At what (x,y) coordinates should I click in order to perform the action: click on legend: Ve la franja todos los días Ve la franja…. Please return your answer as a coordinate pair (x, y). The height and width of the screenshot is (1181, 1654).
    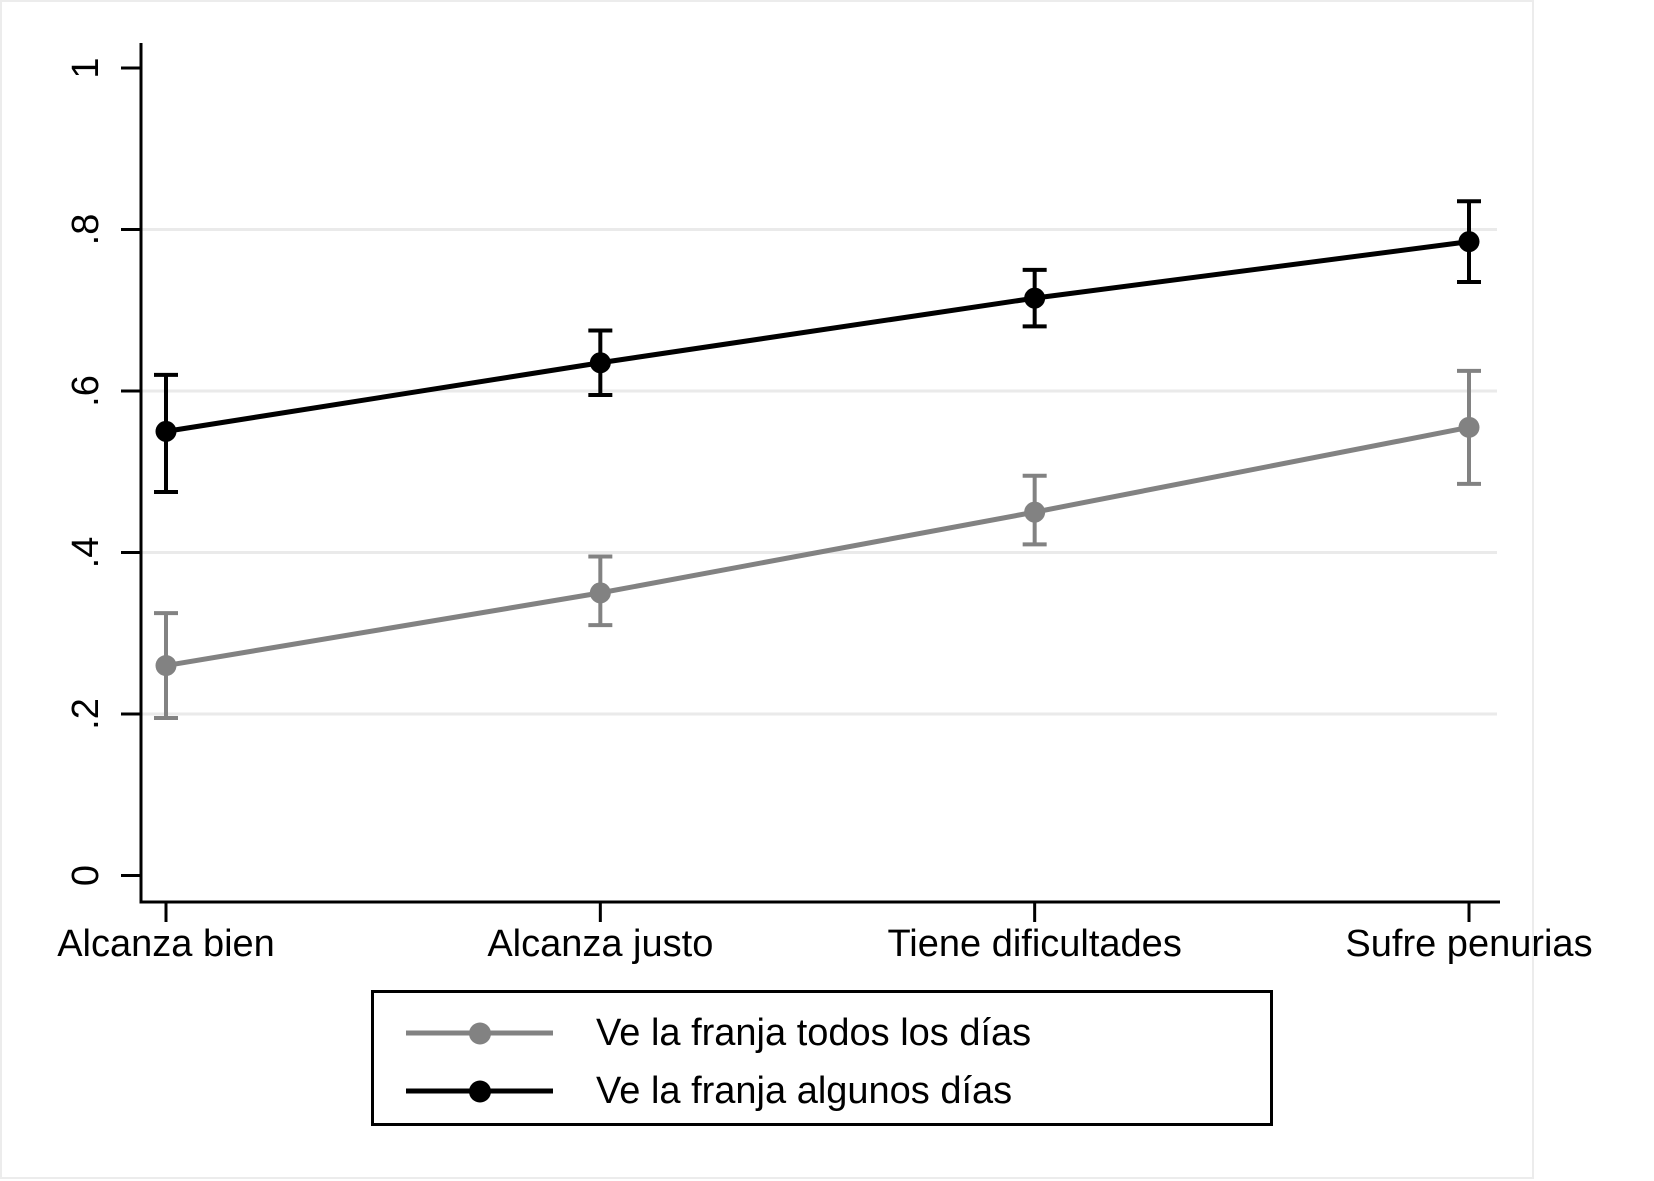
    Looking at the image, I should click on (822, 1058).